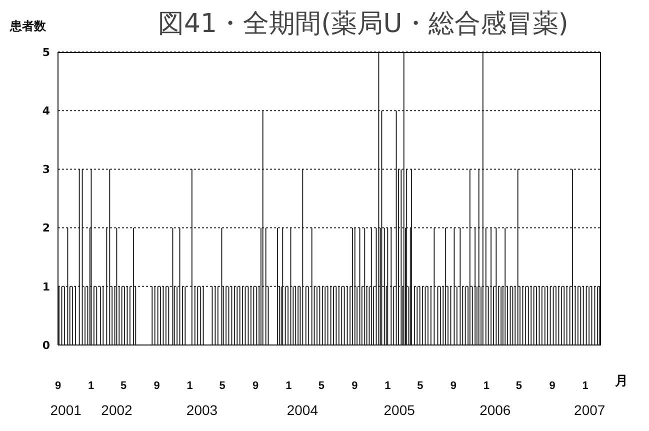  Describe the element at coordinates (28, 26) in the screenshot. I see `y-axis-title: 患者数` at that location.